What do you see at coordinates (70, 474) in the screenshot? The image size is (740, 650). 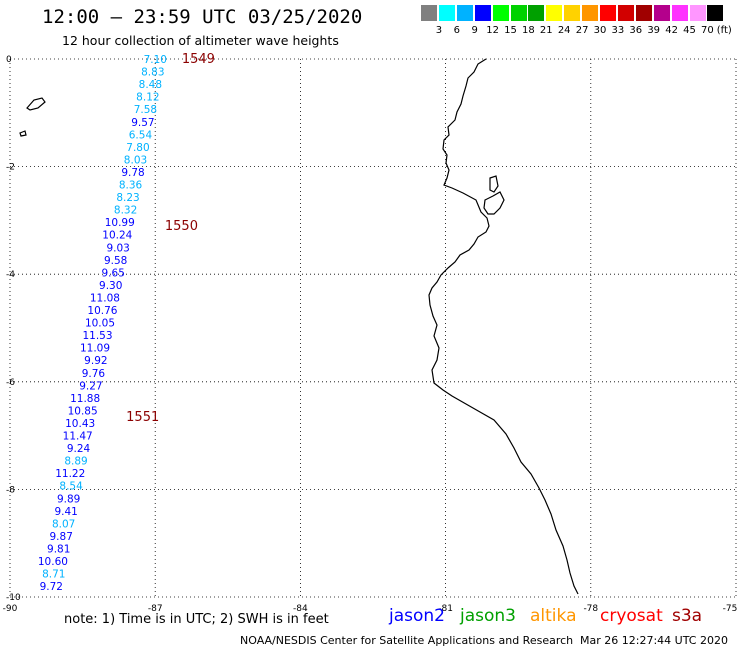 I see `wave-height-value: 11.22` at bounding box center [70, 474].